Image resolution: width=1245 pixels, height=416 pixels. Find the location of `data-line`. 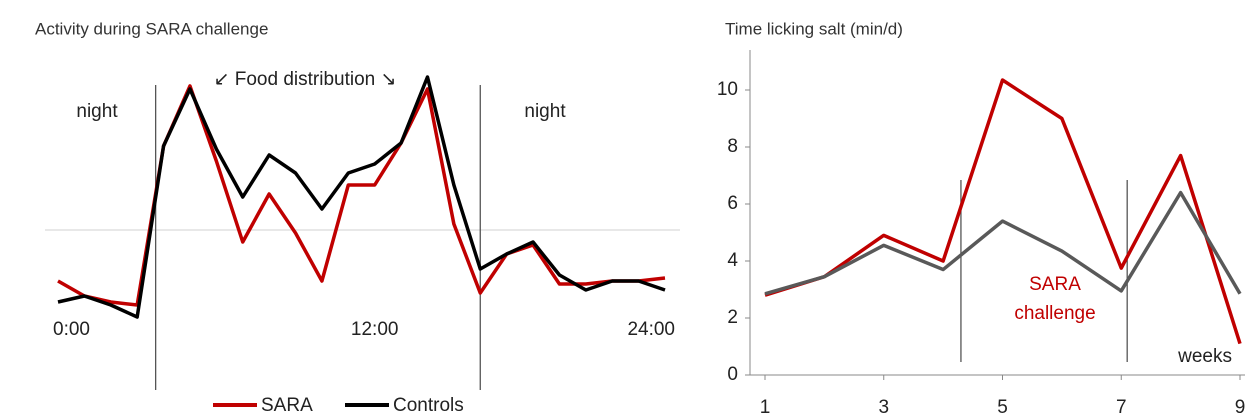

data-line is located at coordinates (1003, 243).